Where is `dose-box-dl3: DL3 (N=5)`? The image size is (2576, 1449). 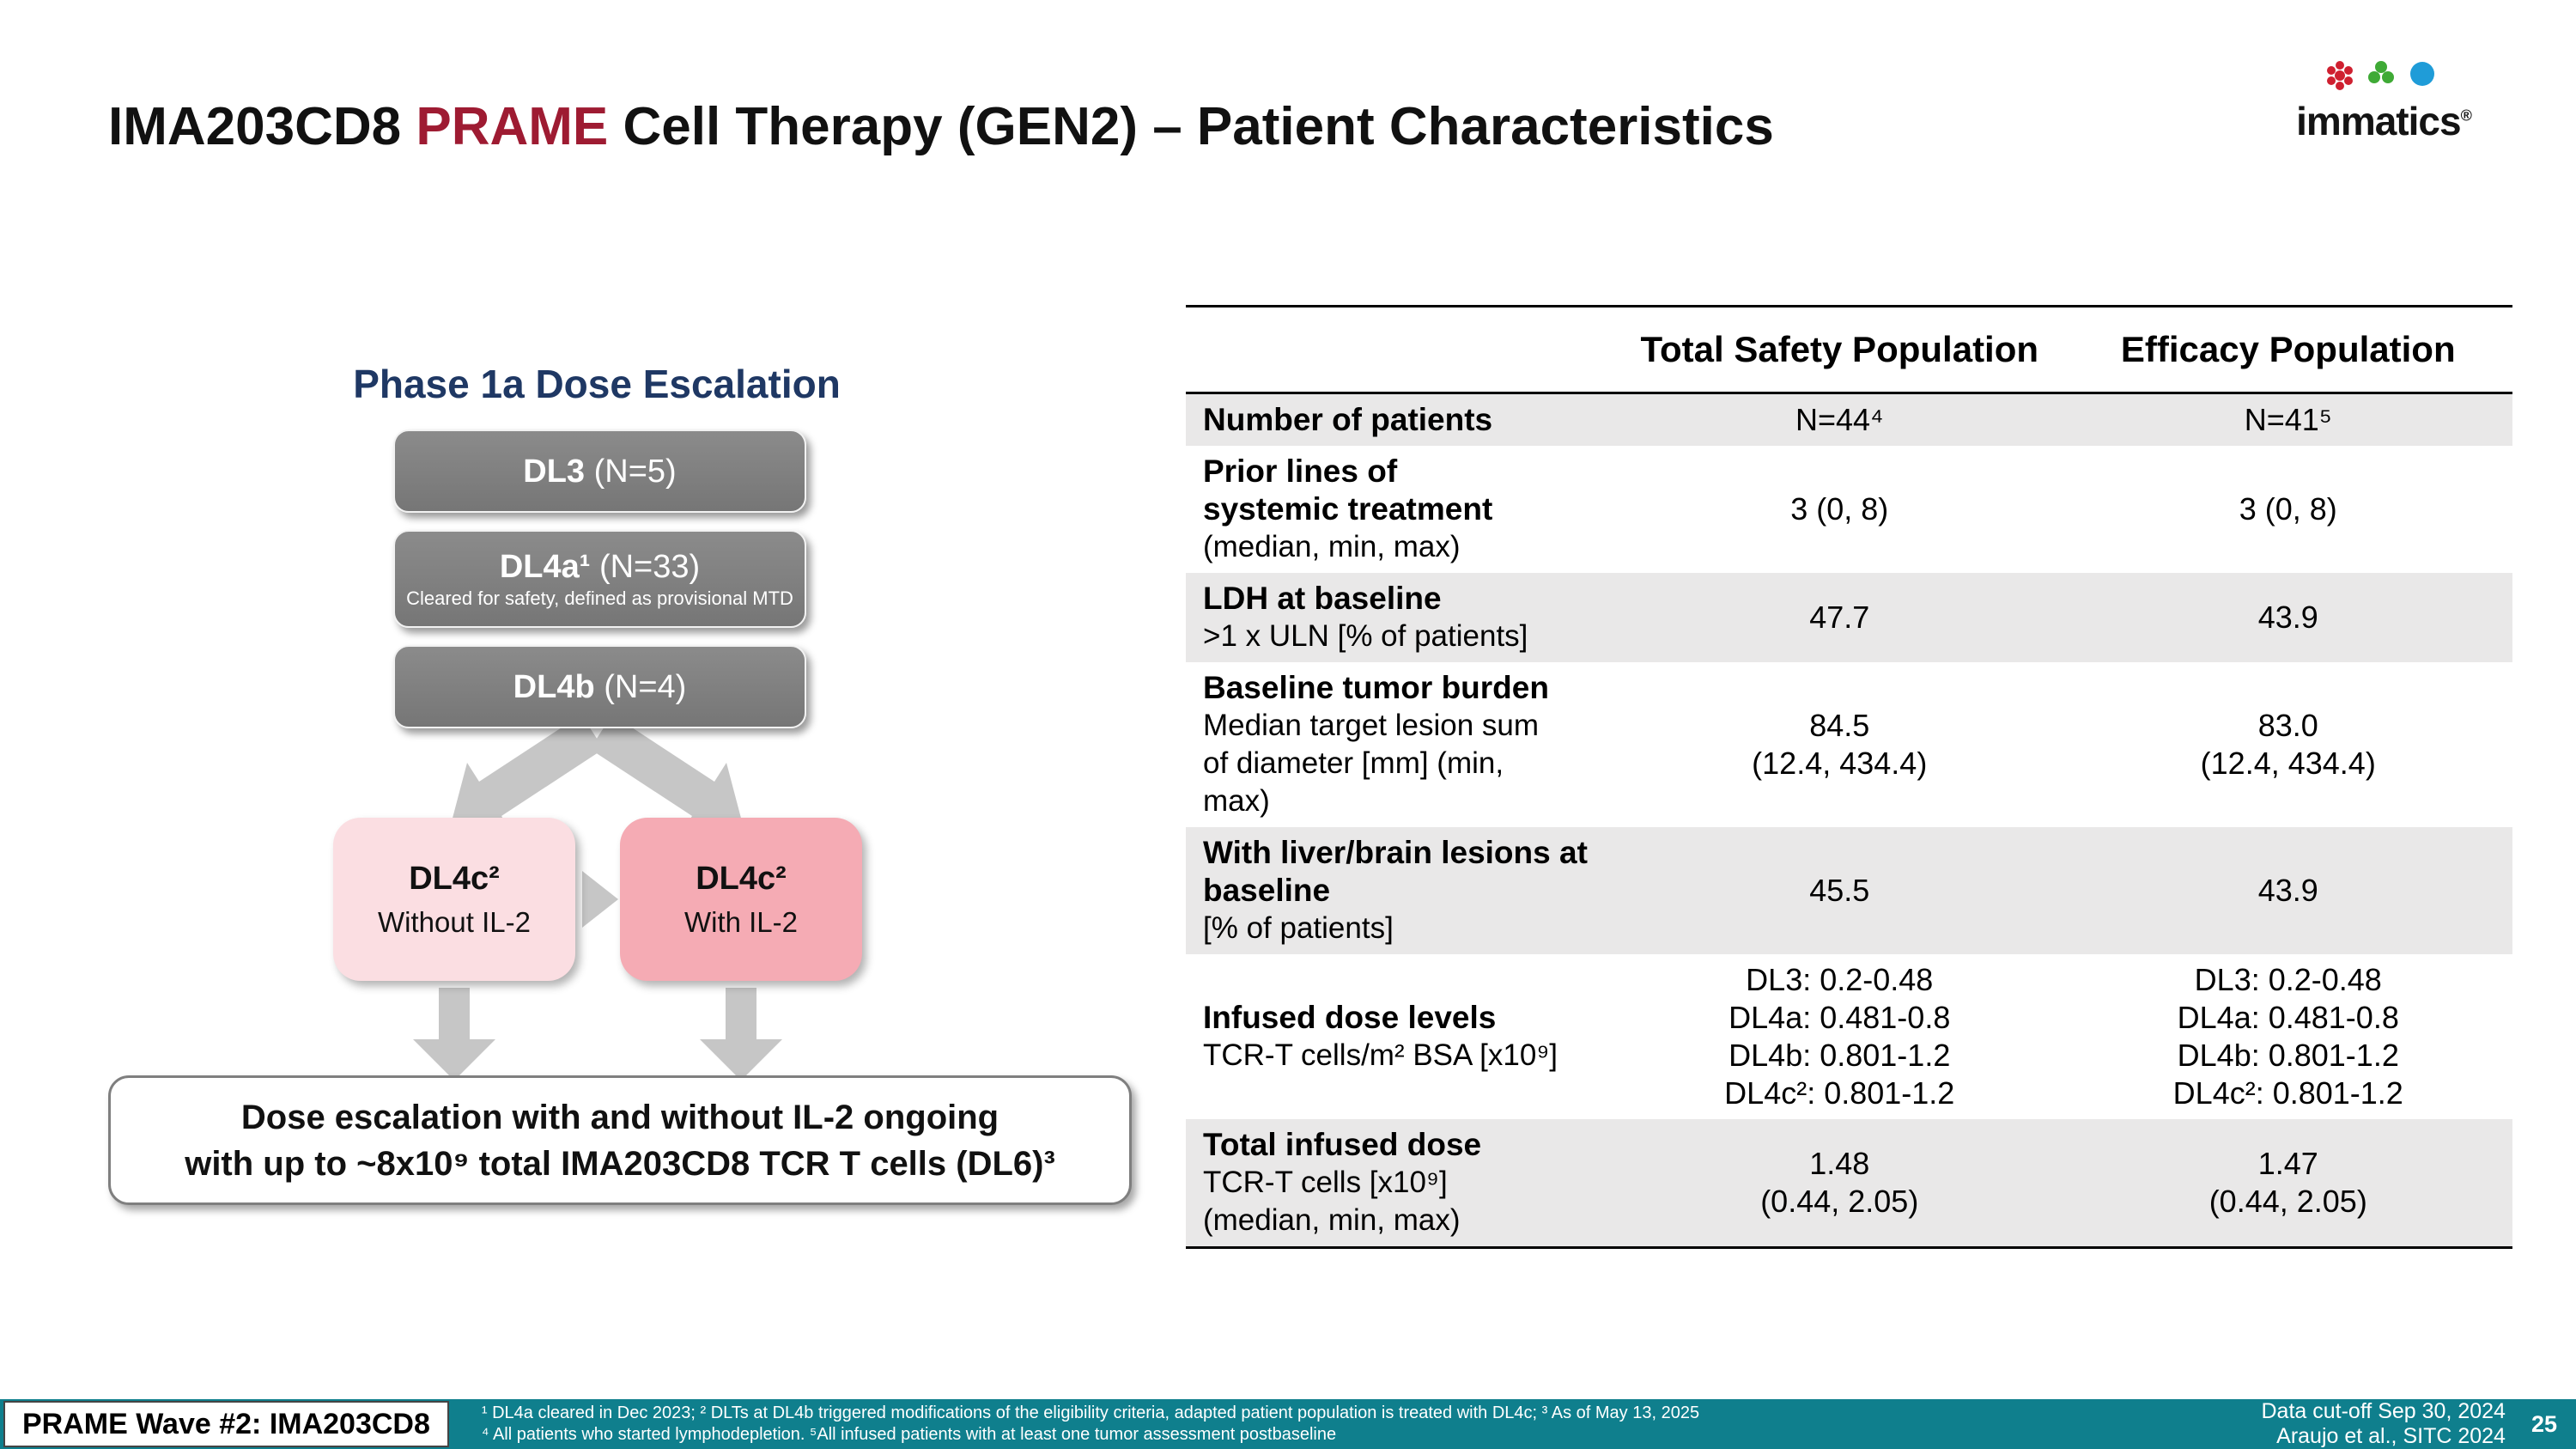
dose-box-dl3: DL3 (N=5) is located at coordinates (599, 471).